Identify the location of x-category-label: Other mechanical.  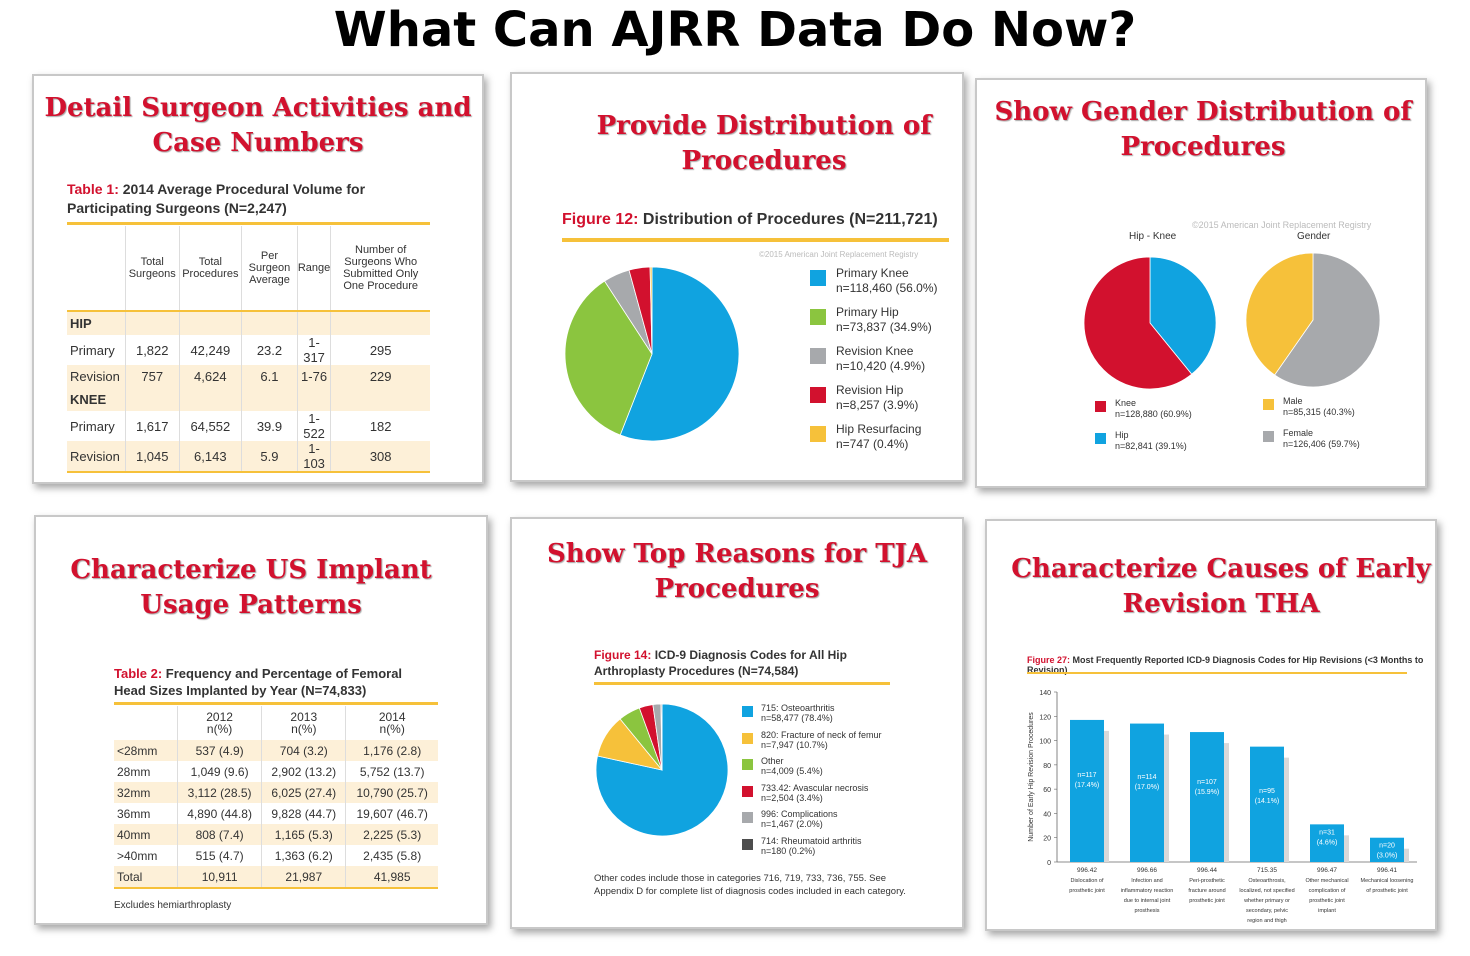
(1326, 881).